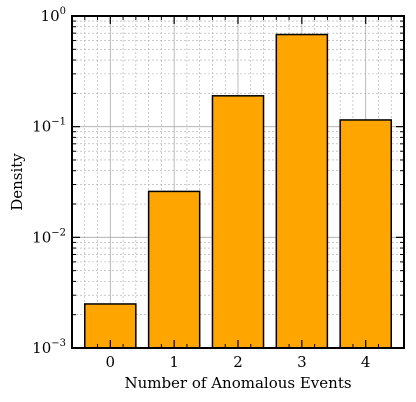 Image resolution: width=416 pixels, height=402 pixels. What do you see at coordinates (49, 236) in the screenshot?
I see `y-tick-label: 10⁻²` at bounding box center [49, 236].